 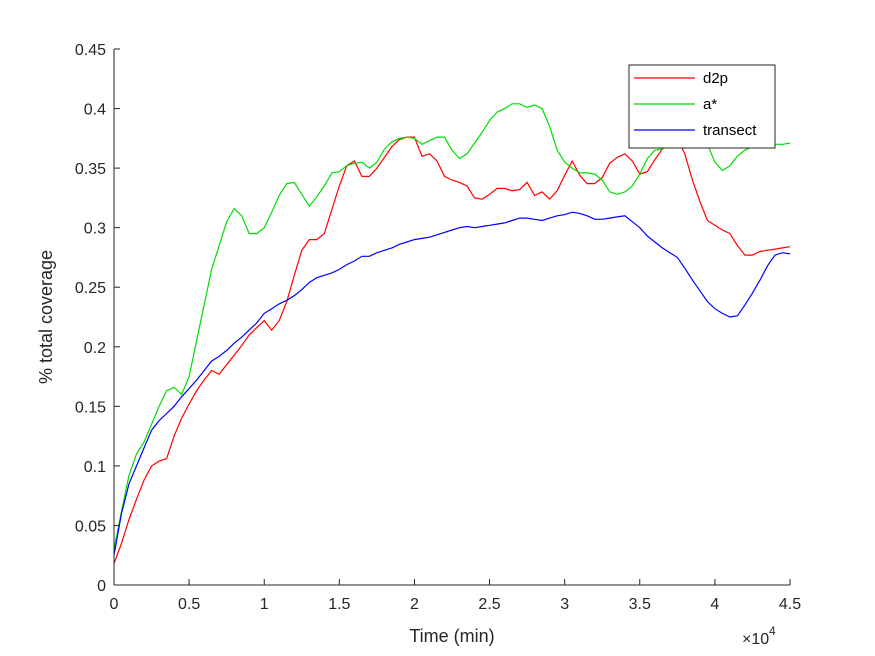 What do you see at coordinates (755, 639) in the screenshot?
I see `x-exponent-base: ×10` at bounding box center [755, 639].